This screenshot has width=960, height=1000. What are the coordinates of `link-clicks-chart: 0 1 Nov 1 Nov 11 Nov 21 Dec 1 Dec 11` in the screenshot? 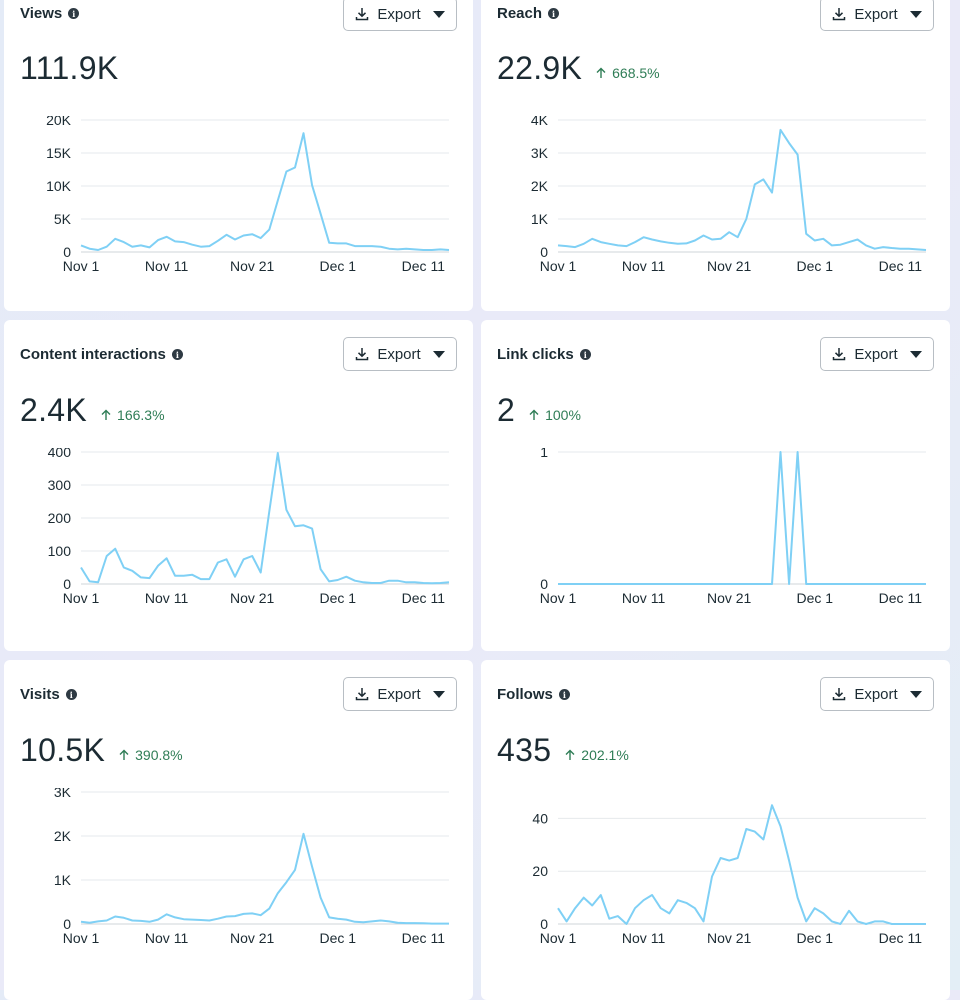 It's located at (733, 527).